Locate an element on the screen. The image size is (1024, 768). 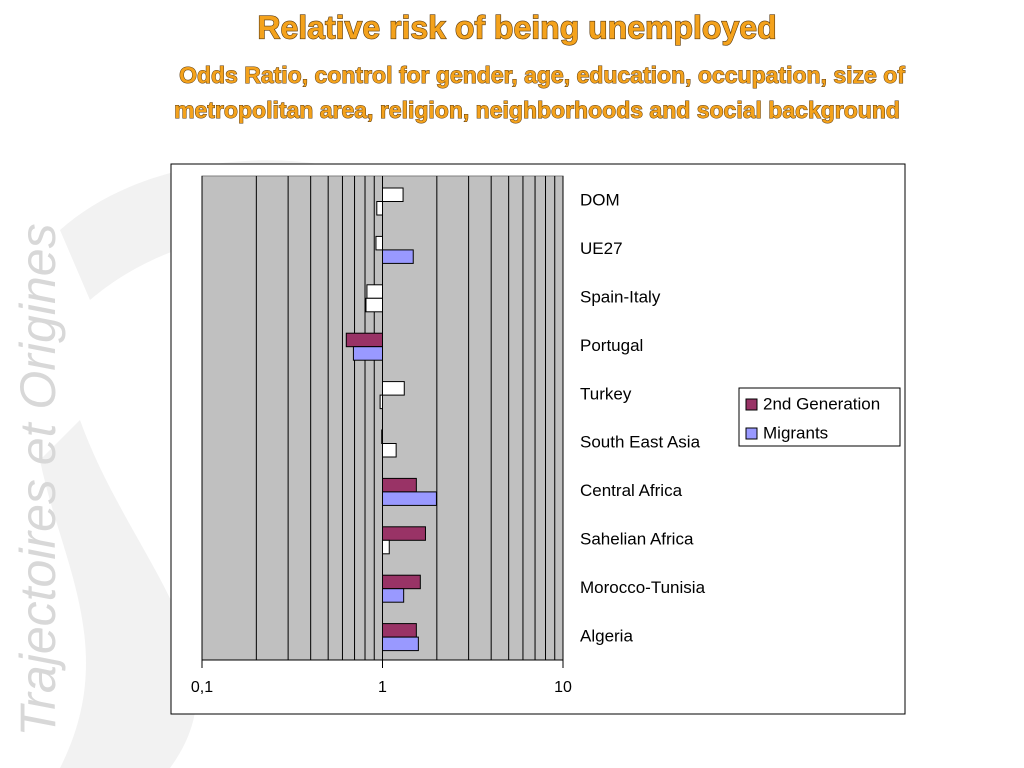
legend-box is located at coordinates (819, 417).